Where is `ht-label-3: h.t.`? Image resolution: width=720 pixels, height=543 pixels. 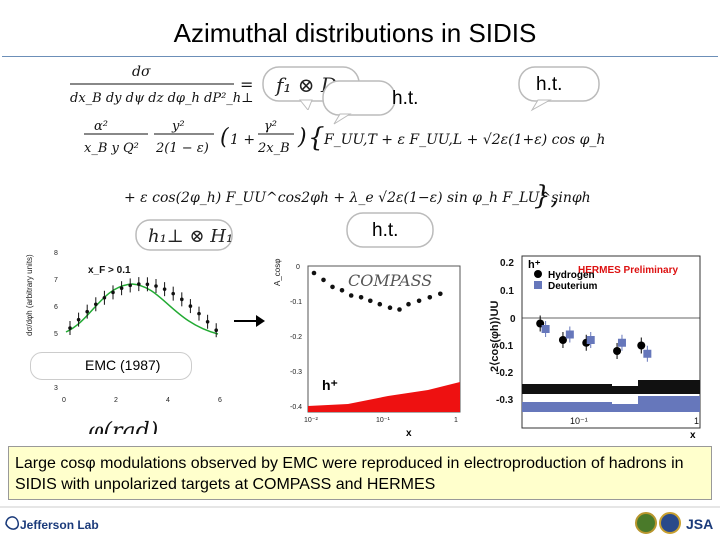 ht-label-3: h.t. is located at coordinates (385, 230).